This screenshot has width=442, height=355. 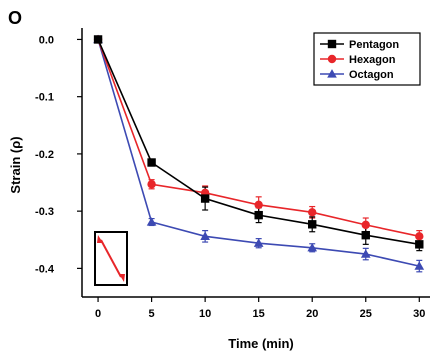 What do you see at coordinates (98, 314) in the screenshot?
I see `x-tick-label: 0` at bounding box center [98, 314].